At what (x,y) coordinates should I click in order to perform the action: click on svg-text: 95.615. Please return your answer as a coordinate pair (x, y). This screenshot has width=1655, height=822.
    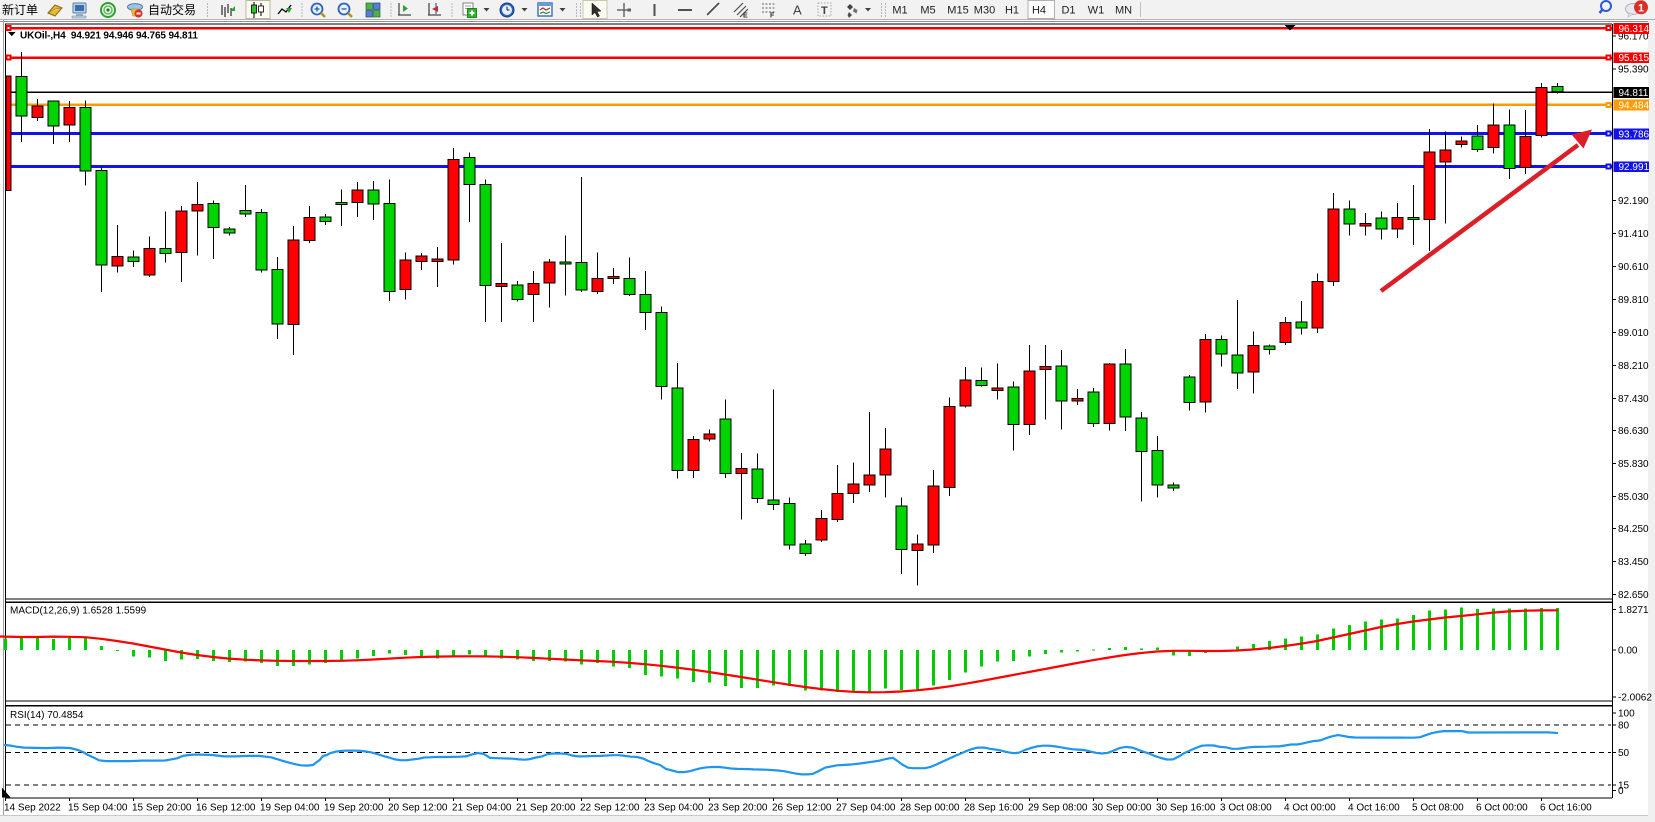
    Looking at the image, I should click on (1634, 58).